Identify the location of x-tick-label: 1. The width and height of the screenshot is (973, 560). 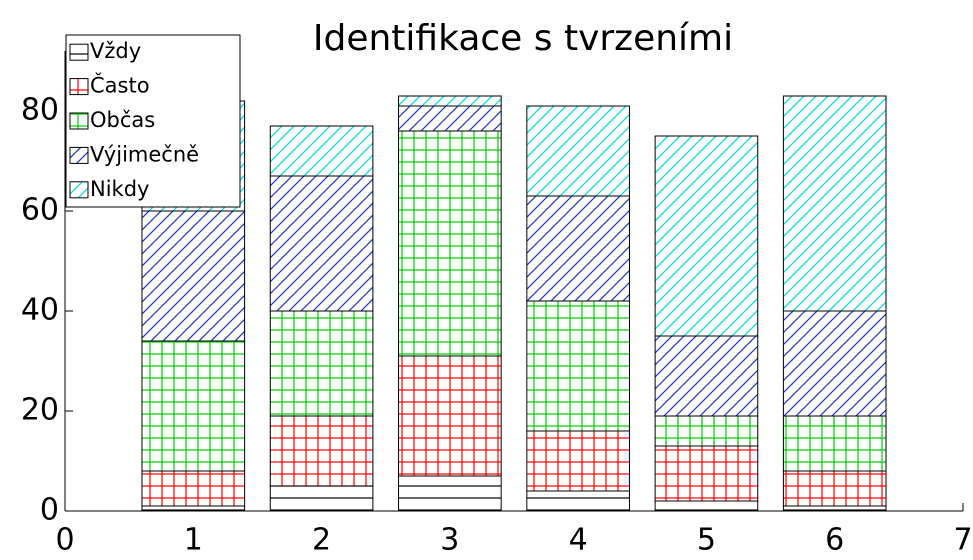
(193, 540).